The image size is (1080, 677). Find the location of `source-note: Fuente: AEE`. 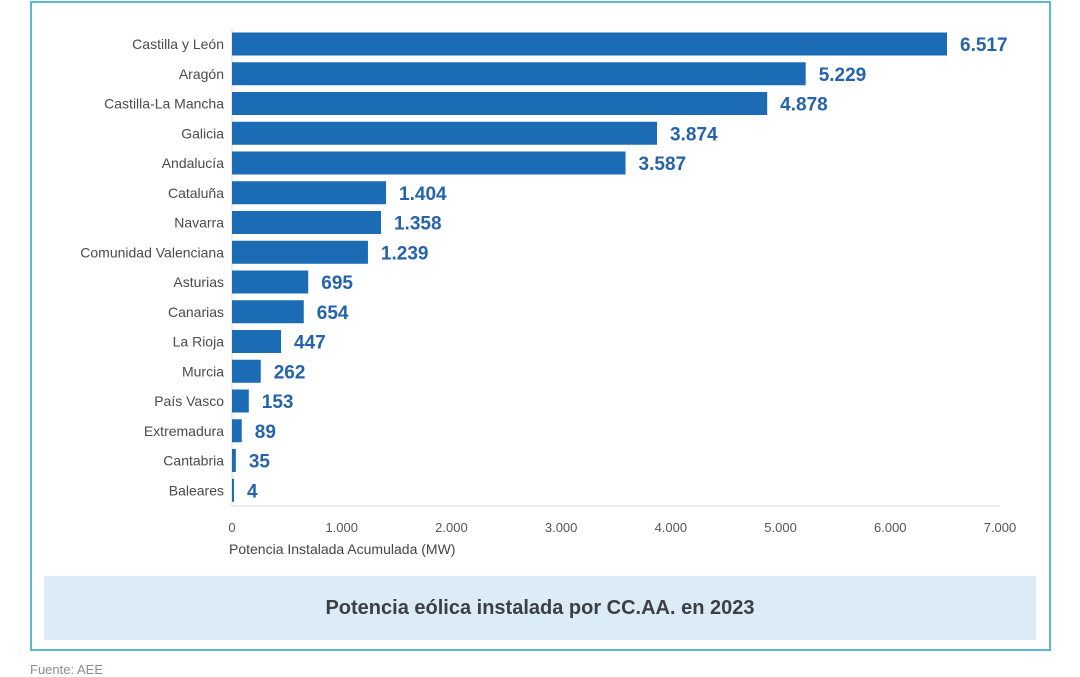

source-note: Fuente: AEE is located at coordinates (66, 669).